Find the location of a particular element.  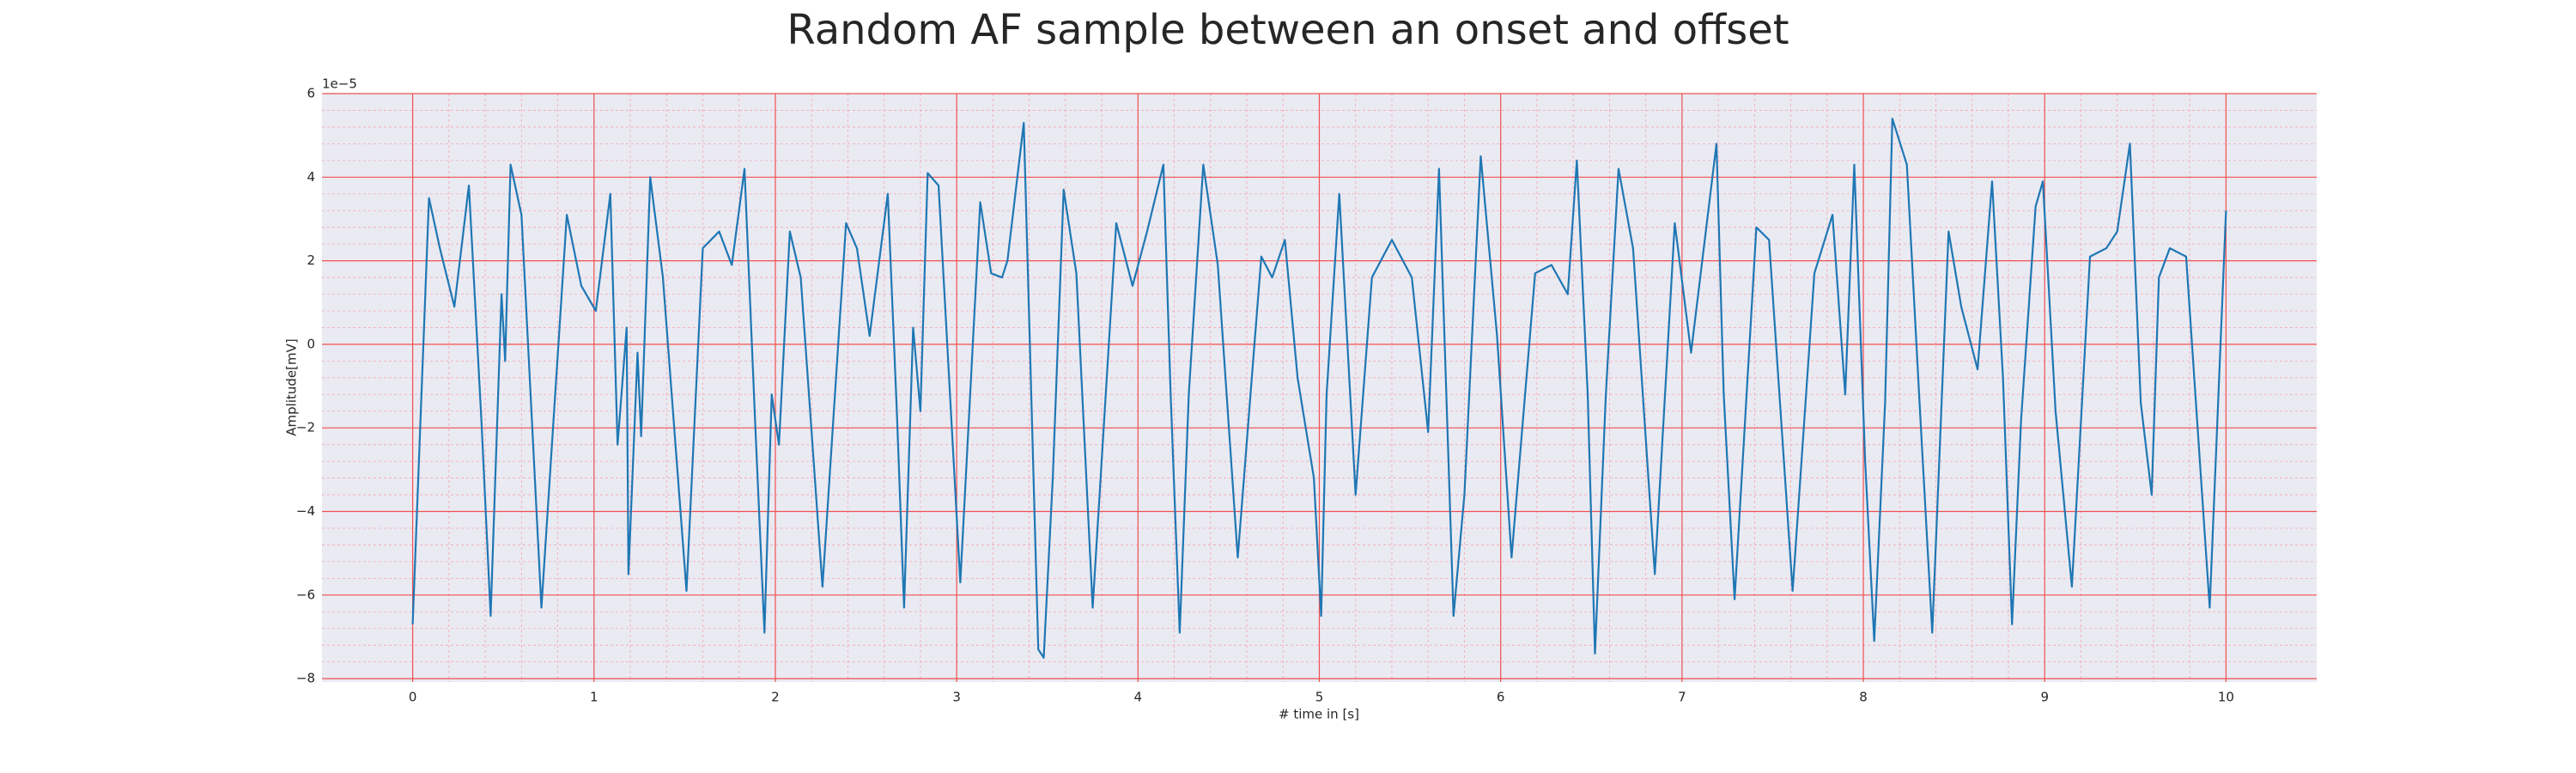

x-axis-label: # time in [s] is located at coordinates (1319, 714).